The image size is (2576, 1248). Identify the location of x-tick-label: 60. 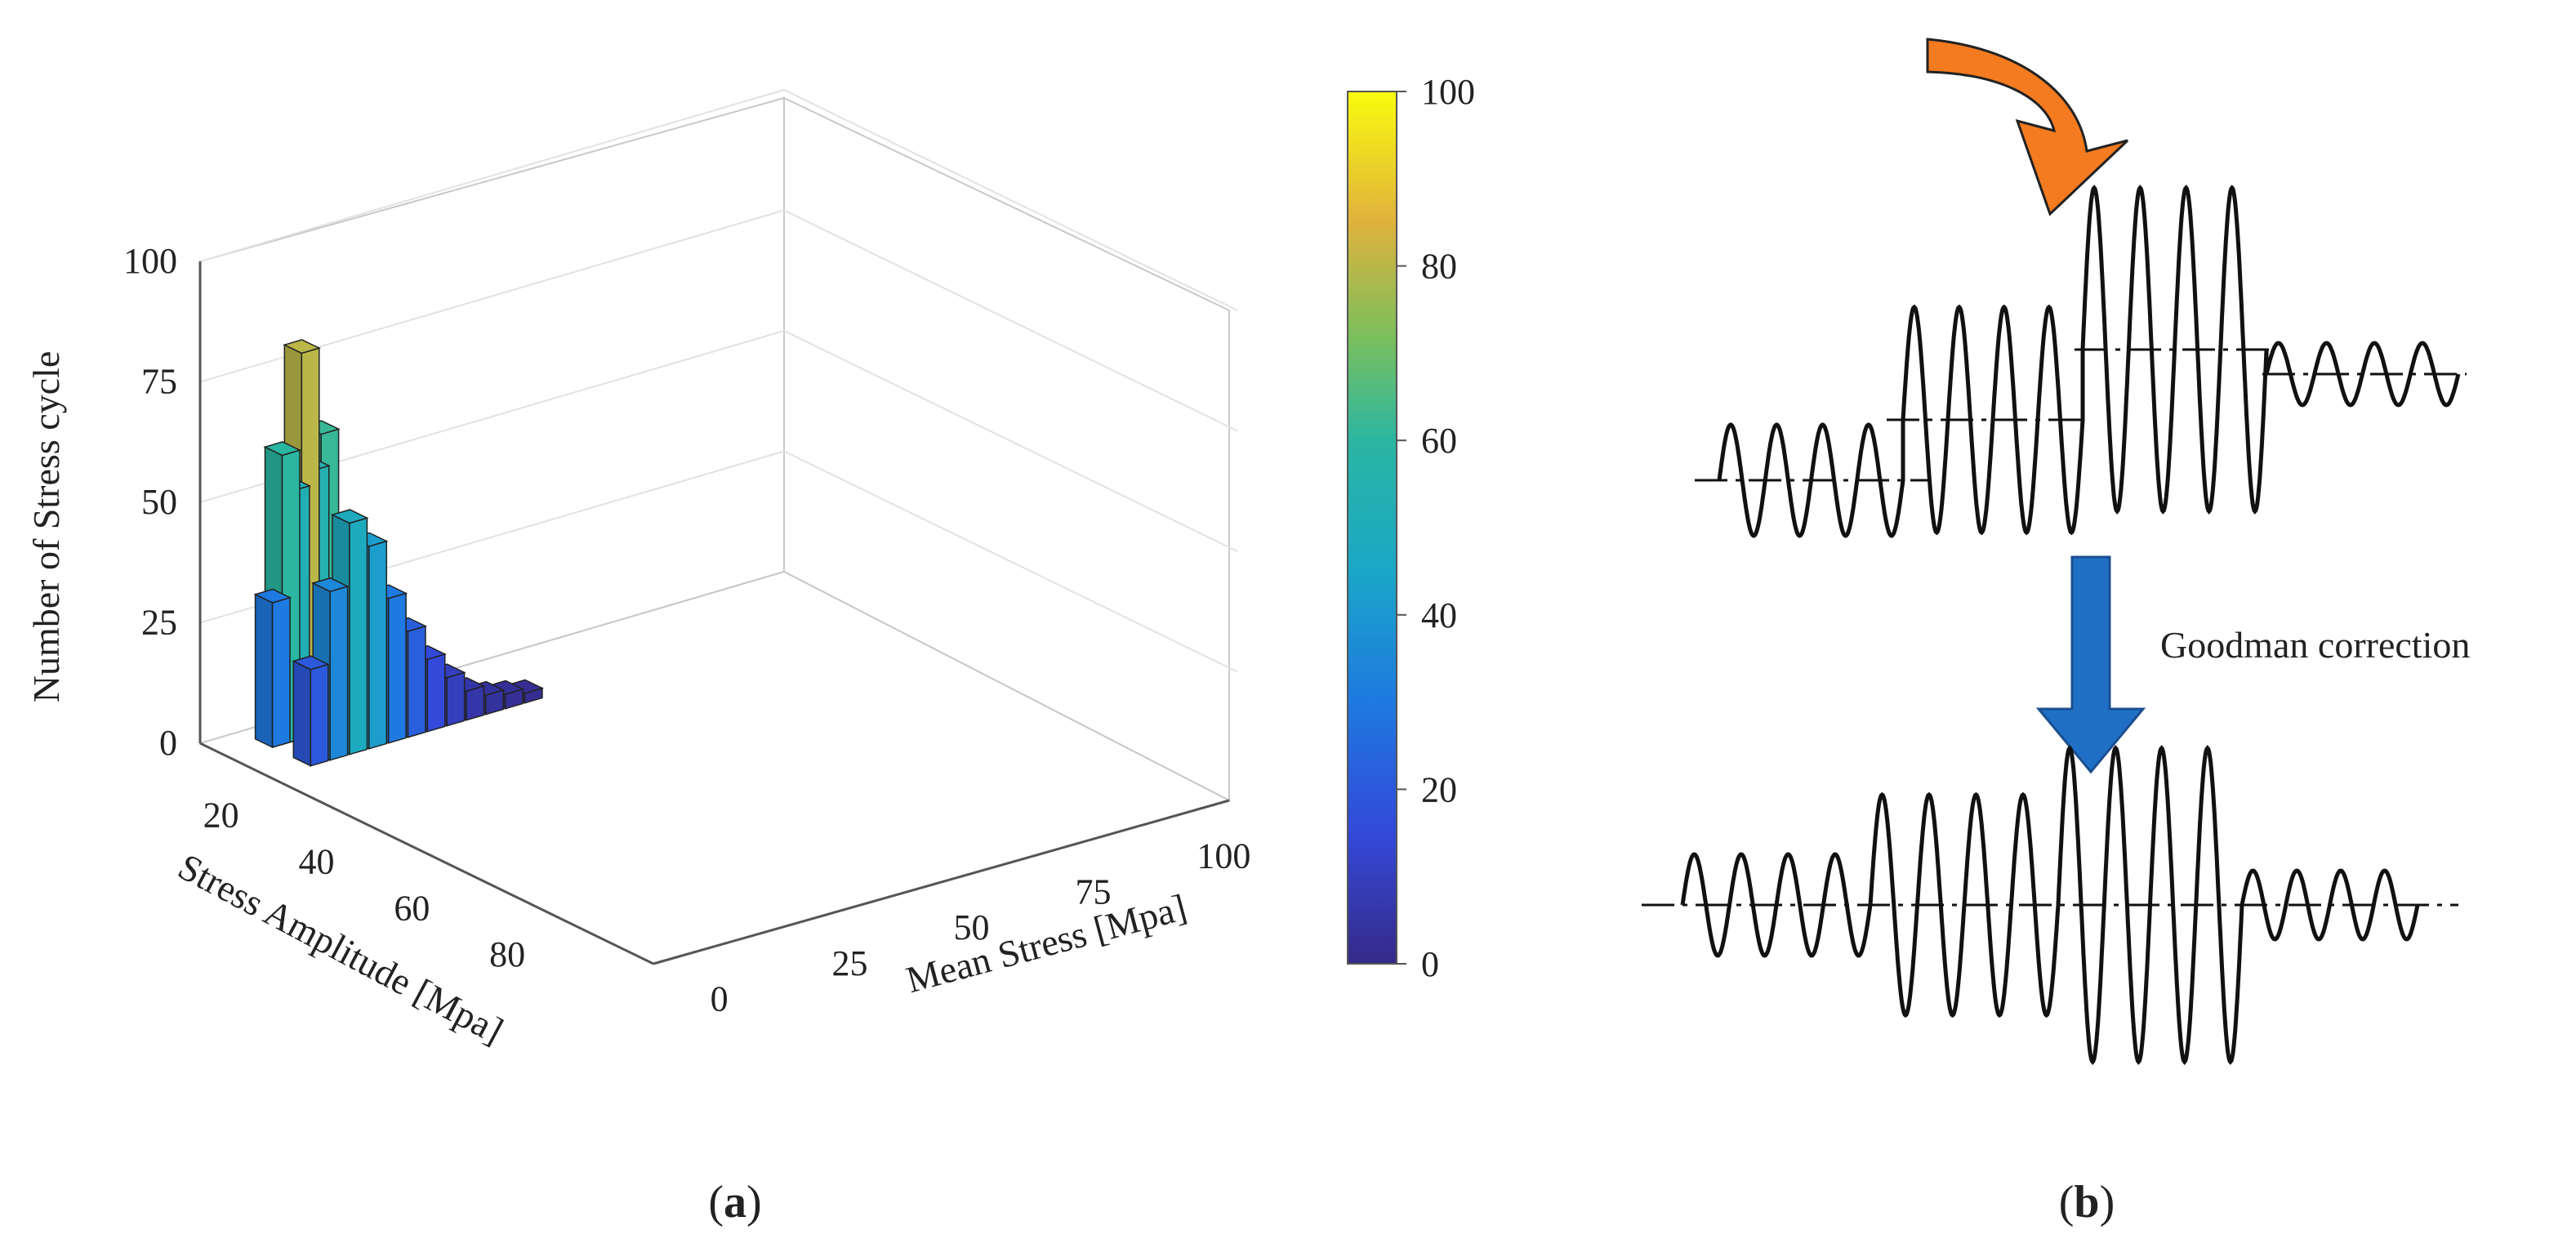
(412, 908).